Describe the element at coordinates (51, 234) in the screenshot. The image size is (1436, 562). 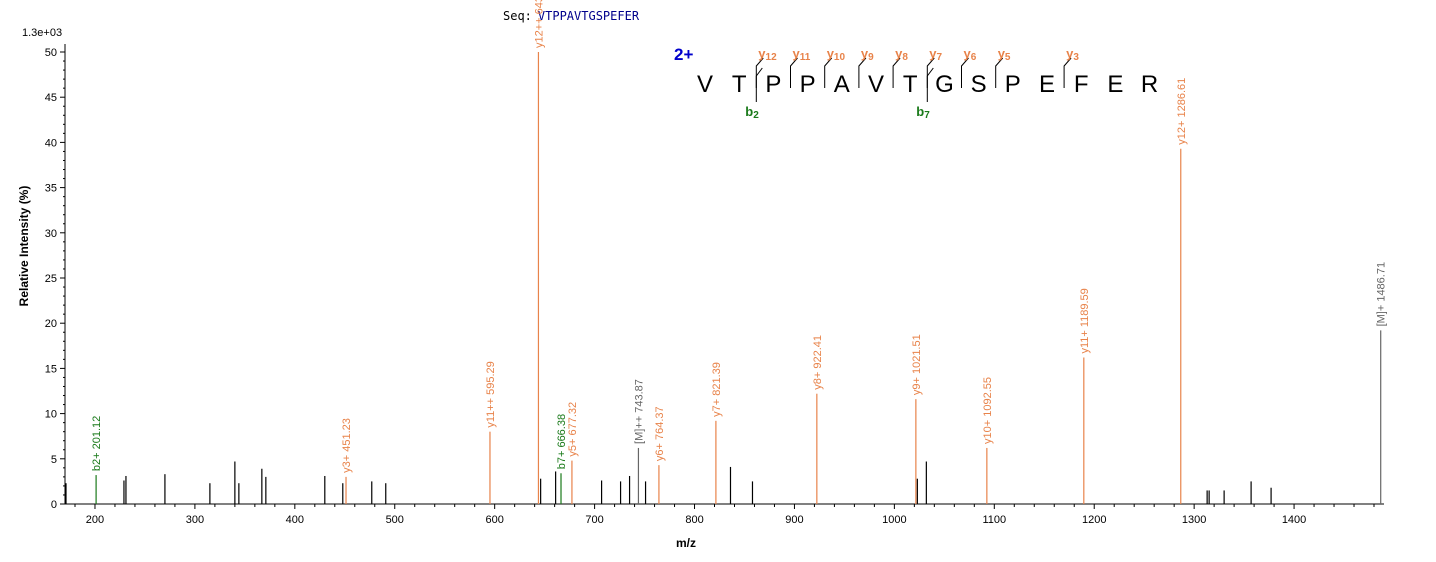
I see `y-tick-label: 30` at that location.